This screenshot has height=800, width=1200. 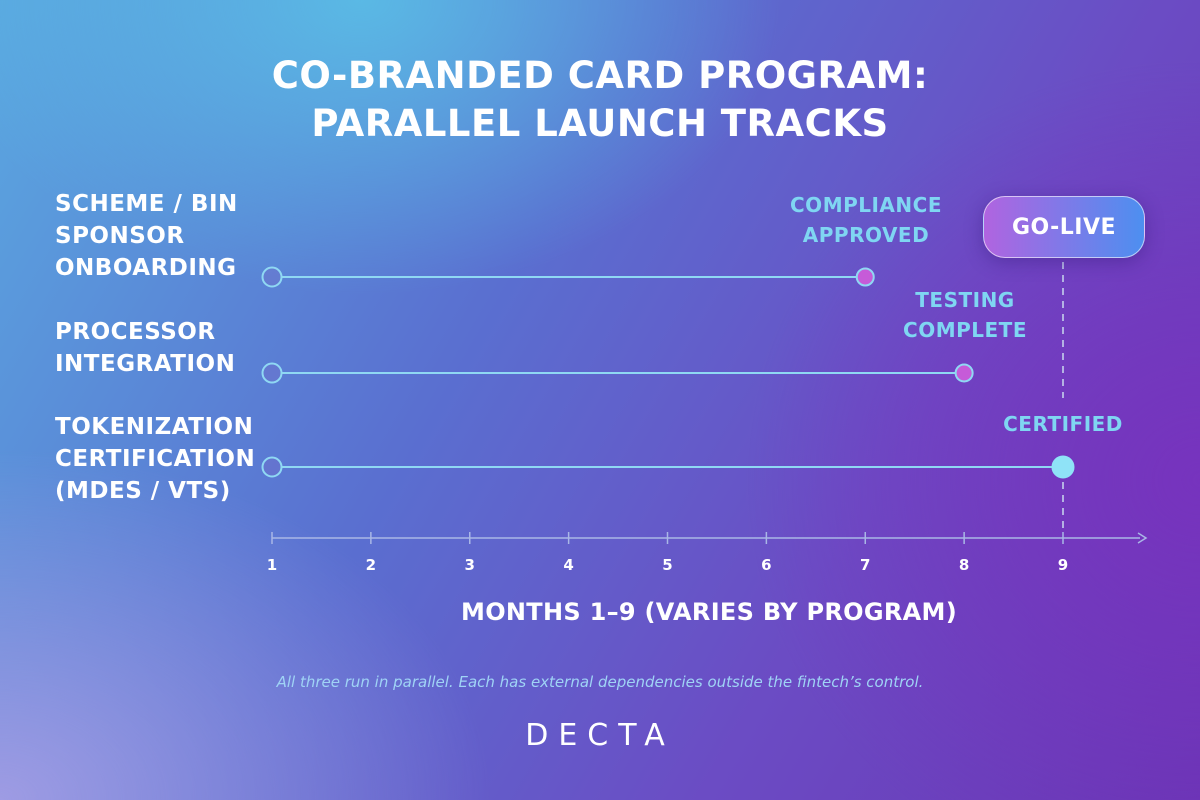 What do you see at coordinates (135, 332) in the screenshot?
I see `track-label-line: PROCESSOR` at bounding box center [135, 332].